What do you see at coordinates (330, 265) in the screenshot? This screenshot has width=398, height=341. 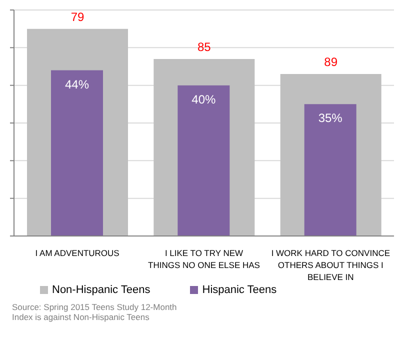 I see `x-tick-label: I WORK HARD TO CONVINCE OTHERS ABOUT THINGS I BELIEVE IN` at bounding box center [330, 265].